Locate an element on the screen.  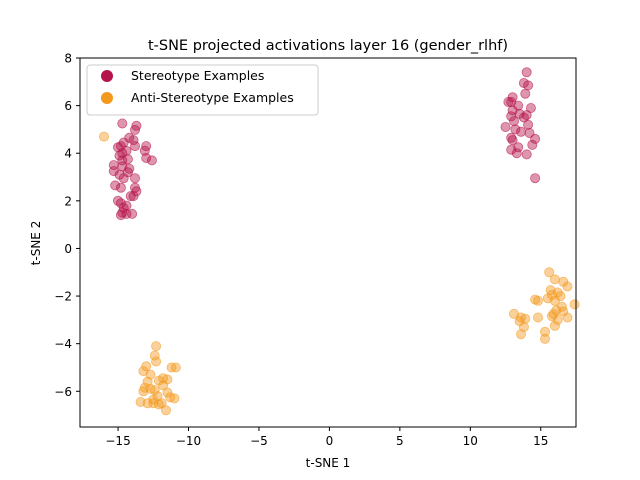
x-tick-label: −5 is located at coordinates (259, 441).